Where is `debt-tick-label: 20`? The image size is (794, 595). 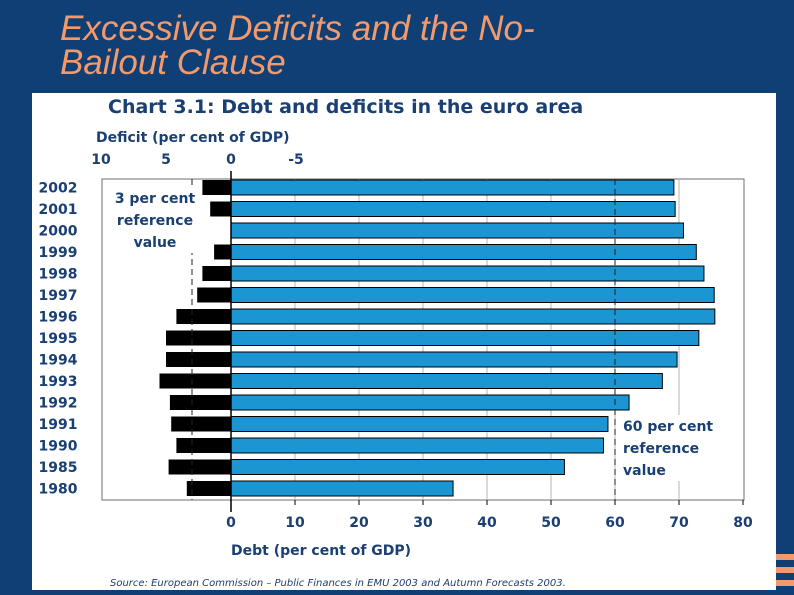 debt-tick-label: 20 is located at coordinates (359, 523).